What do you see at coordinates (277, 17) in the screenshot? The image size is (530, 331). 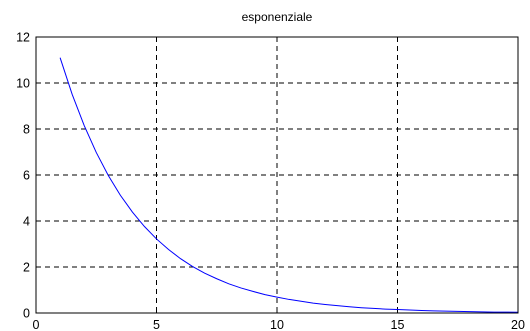 I see `chart-title: esponenziale` at bounding box center [277, 17].